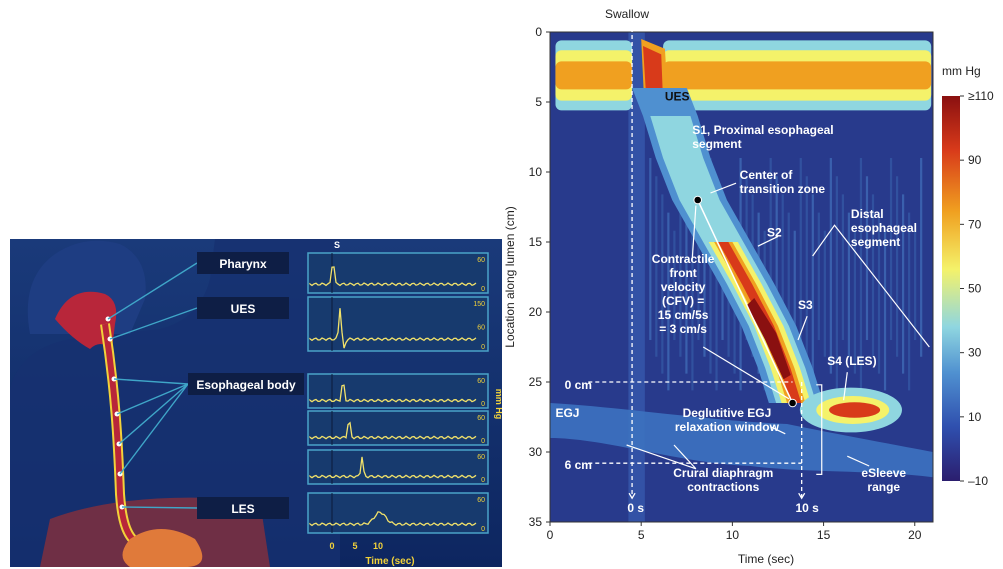 The width and height of the screenshot is (1003, 569). Describe the element at coordinates (536, 452) in the screenshot. I see `y-tick-label: 30` at that location.